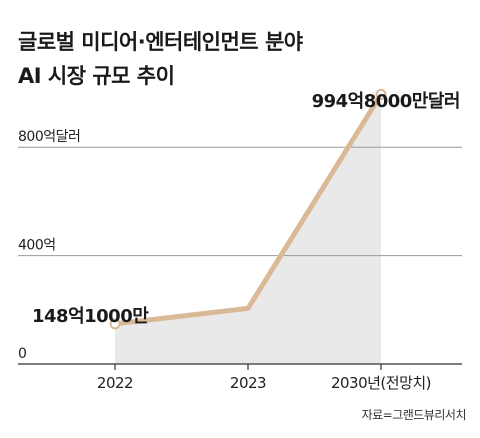 This screenshot has width=480, height=438. I want to click on y-tick-label: 0, so click(22, 354).